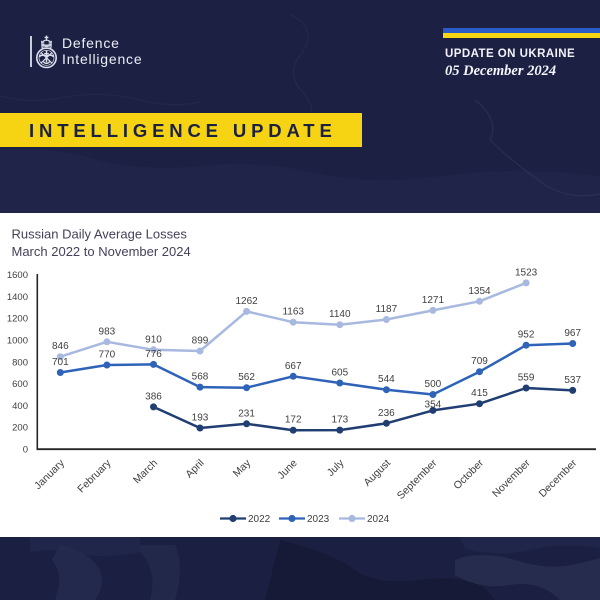 The width and height of the screenshot is (600, 600). I want to click on svg-text: 193, so click(200, 418).